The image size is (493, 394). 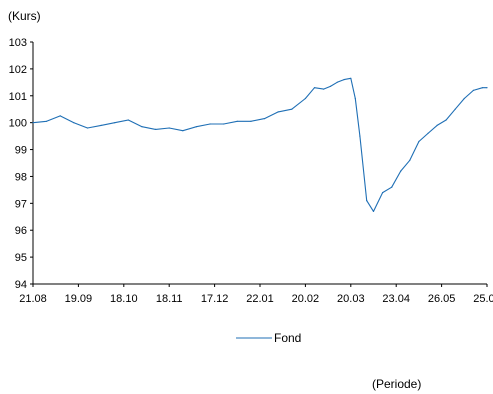 What do you see at coordinates (18, 97) in the screenshot?
I see `y-tick-label: 101` at bounding box center [18, 97].